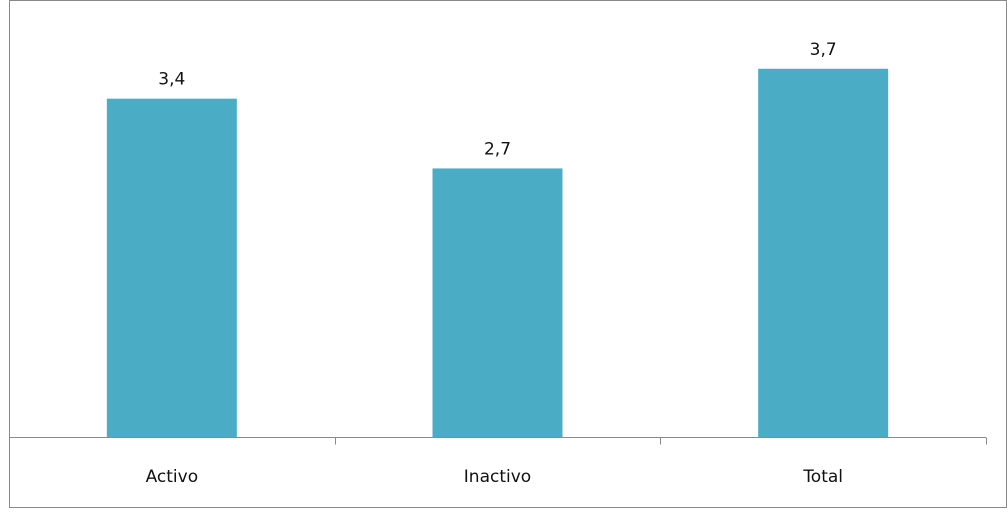  Describe the element at coordinates (823, 253) in the screenshot. I see `bar-total` at that location.